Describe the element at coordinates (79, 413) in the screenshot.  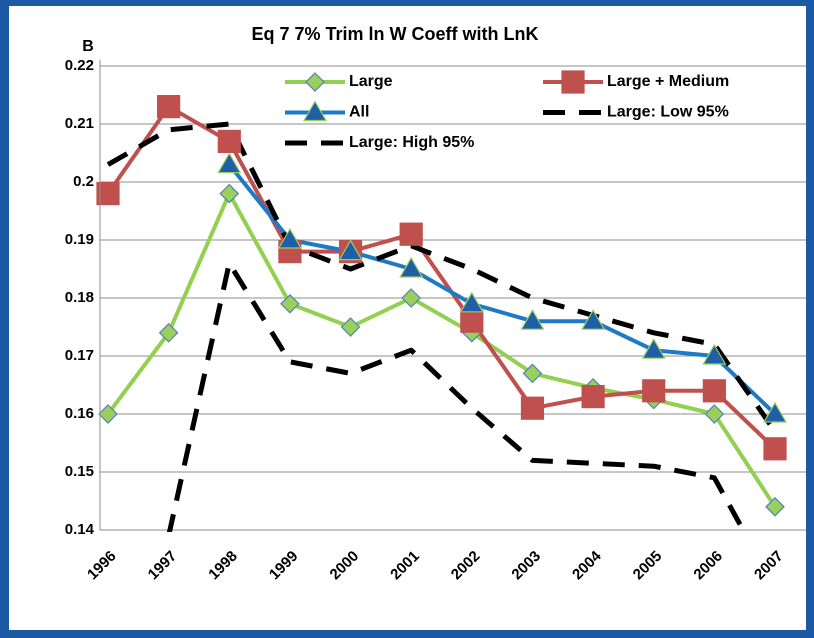
I see `y-tick-label: 0.16` at that location.